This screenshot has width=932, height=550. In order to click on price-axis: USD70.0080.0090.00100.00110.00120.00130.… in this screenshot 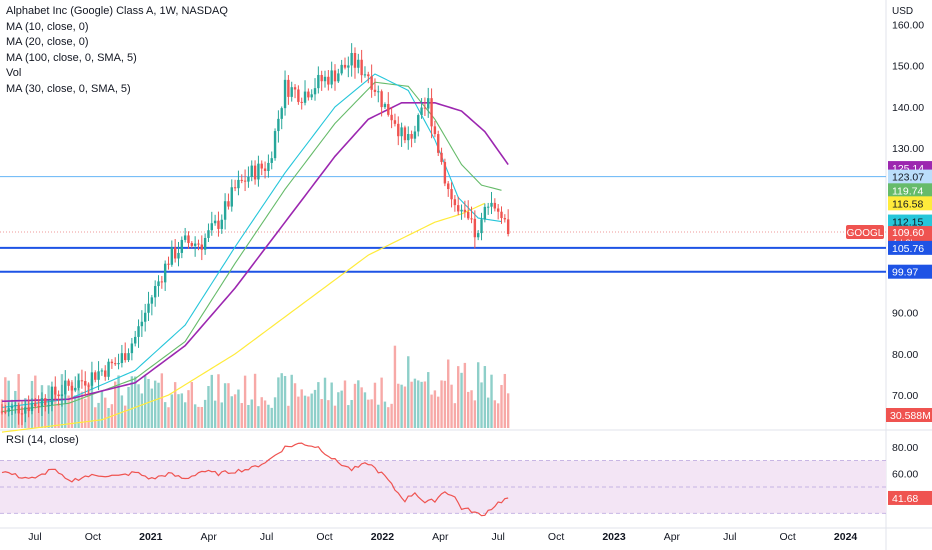, I will do `click(908, 256)`.